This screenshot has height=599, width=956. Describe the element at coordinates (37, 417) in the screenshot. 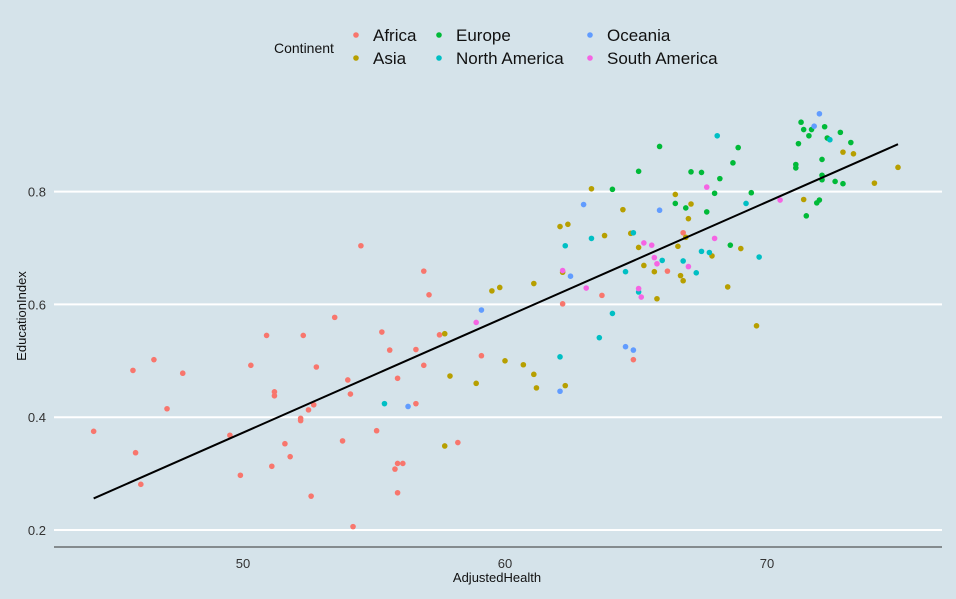

I see `y-tick-label: 0.4` at that location.